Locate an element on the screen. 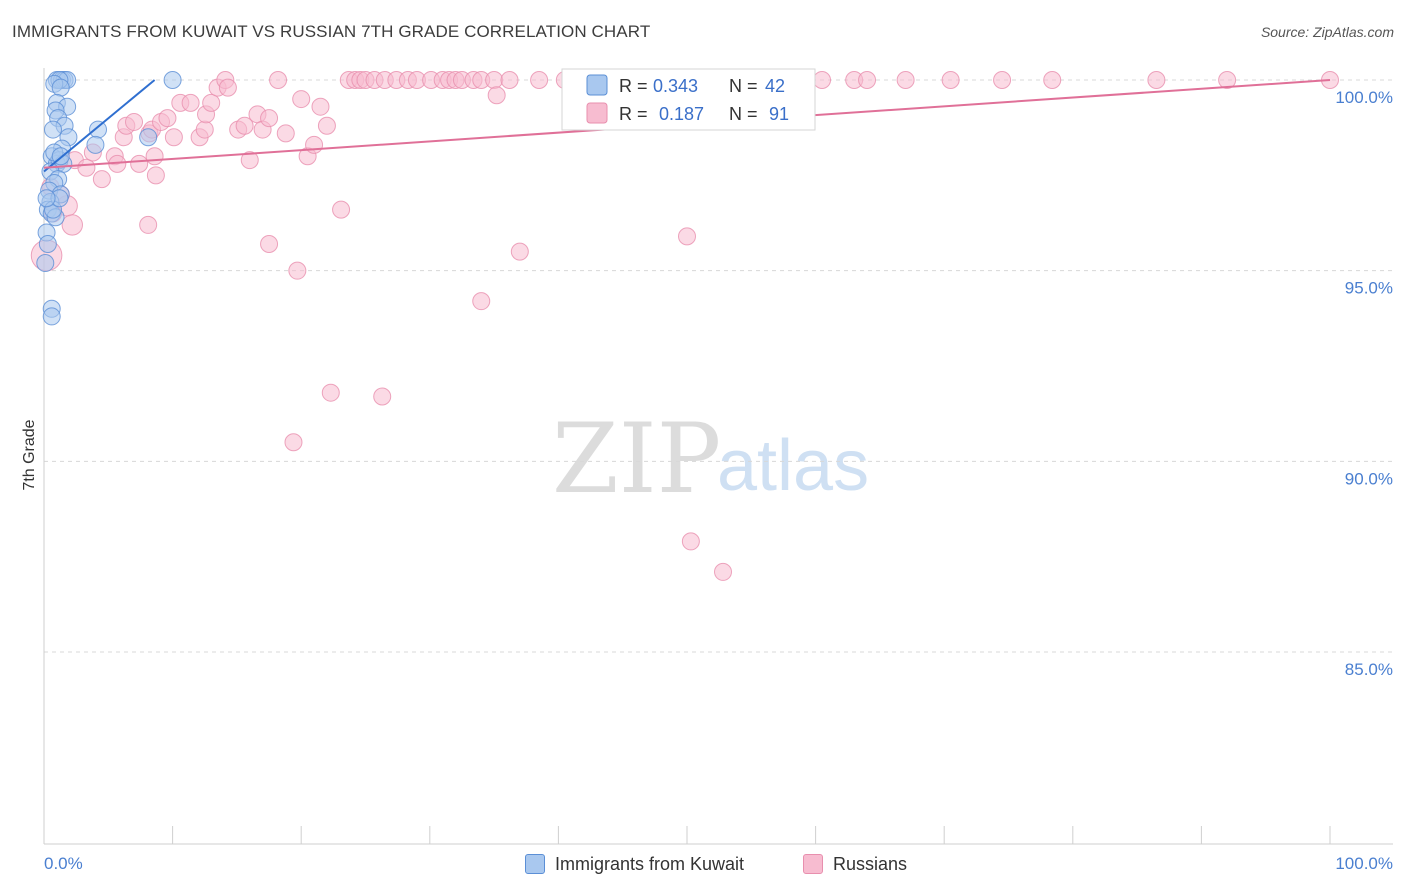  x-tick-label-0: 0.0% is located at coordinates (63, 863).